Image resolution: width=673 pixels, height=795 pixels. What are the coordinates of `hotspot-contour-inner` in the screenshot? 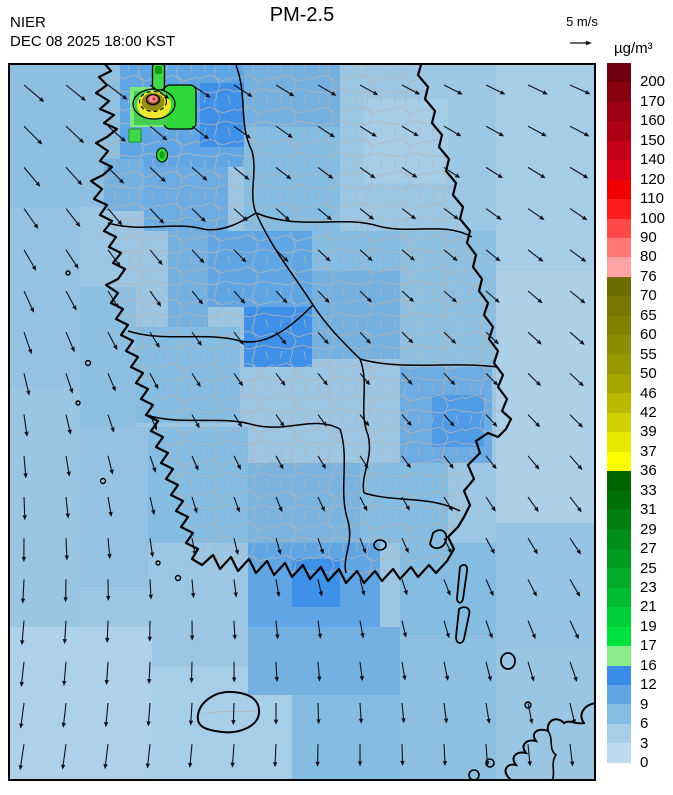 It's located at (153, 99).